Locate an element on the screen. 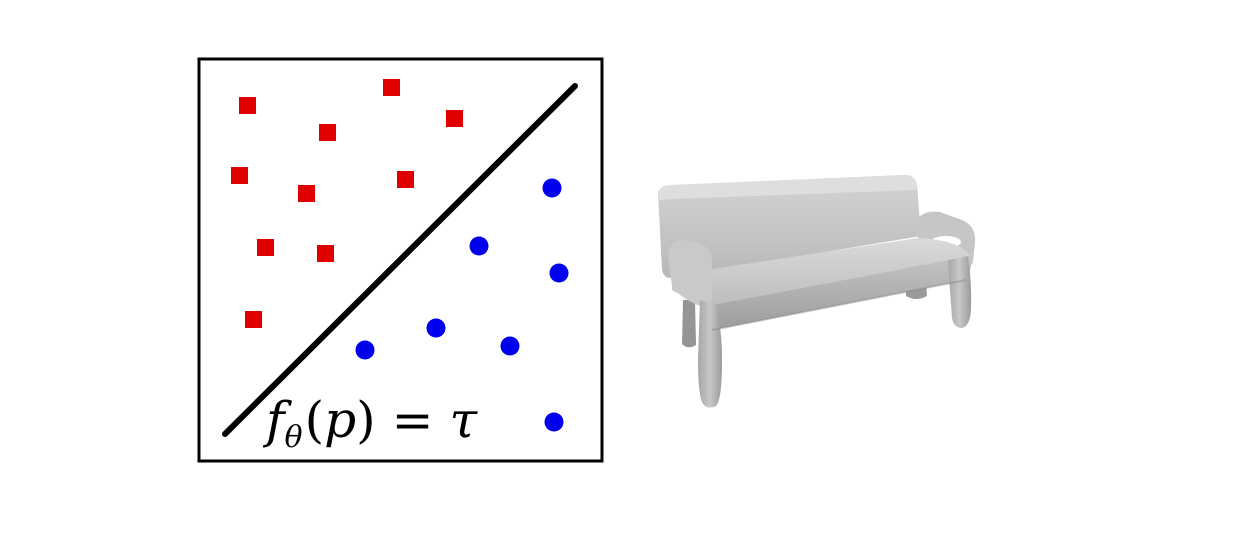  equation-subscript: θ is located at coordinates (294, 437).